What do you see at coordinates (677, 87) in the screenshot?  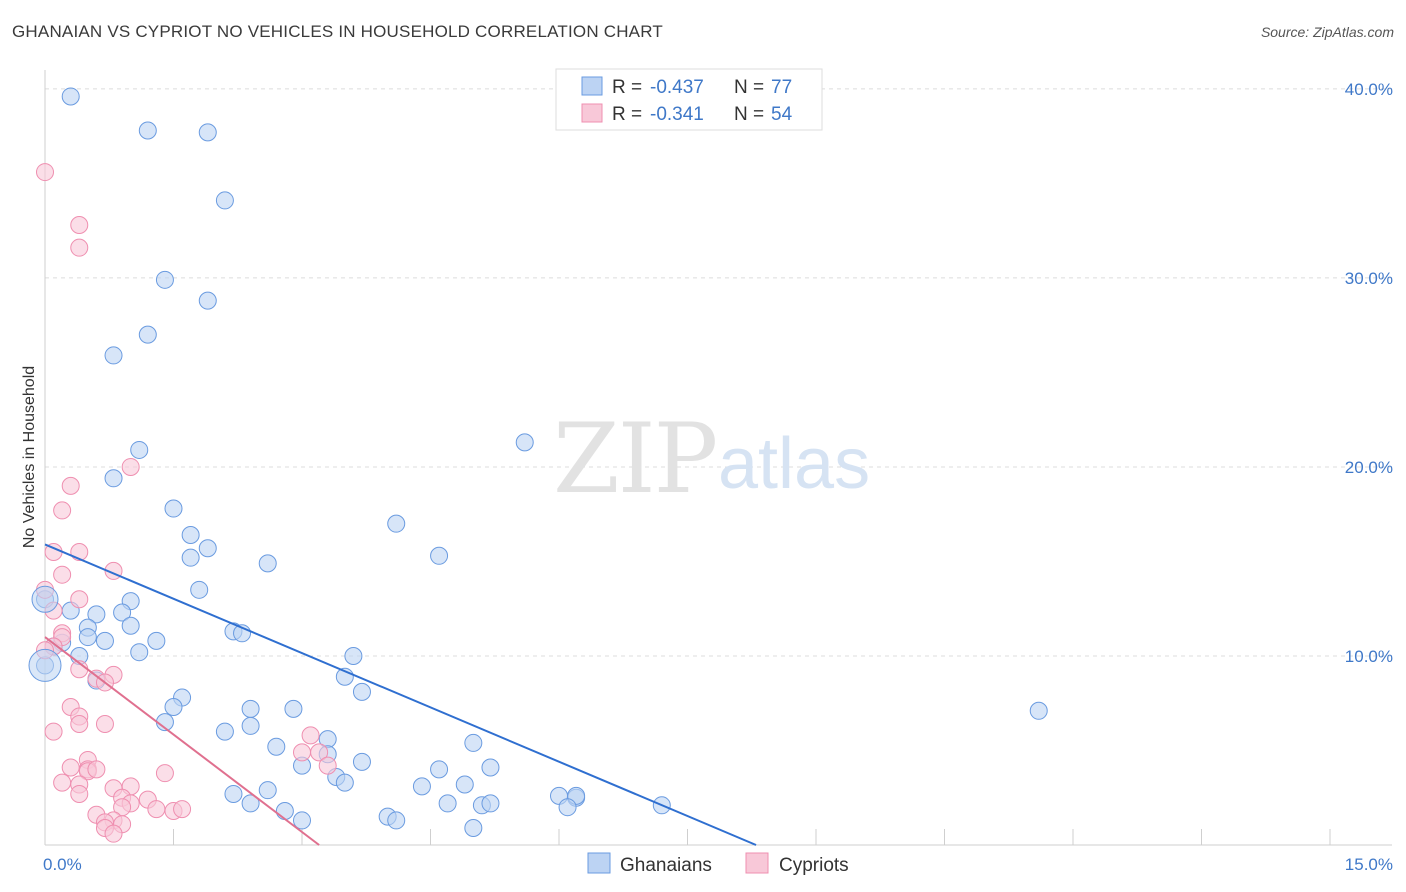 I see `legend-r-value-ghanaians: -0.437` at bounding box center [677, 87].